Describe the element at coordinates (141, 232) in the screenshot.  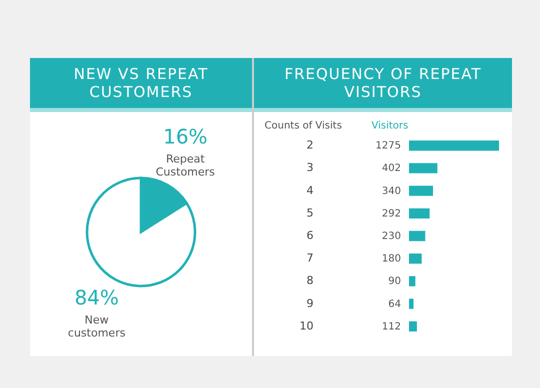
I see `pie-slice` at that location.